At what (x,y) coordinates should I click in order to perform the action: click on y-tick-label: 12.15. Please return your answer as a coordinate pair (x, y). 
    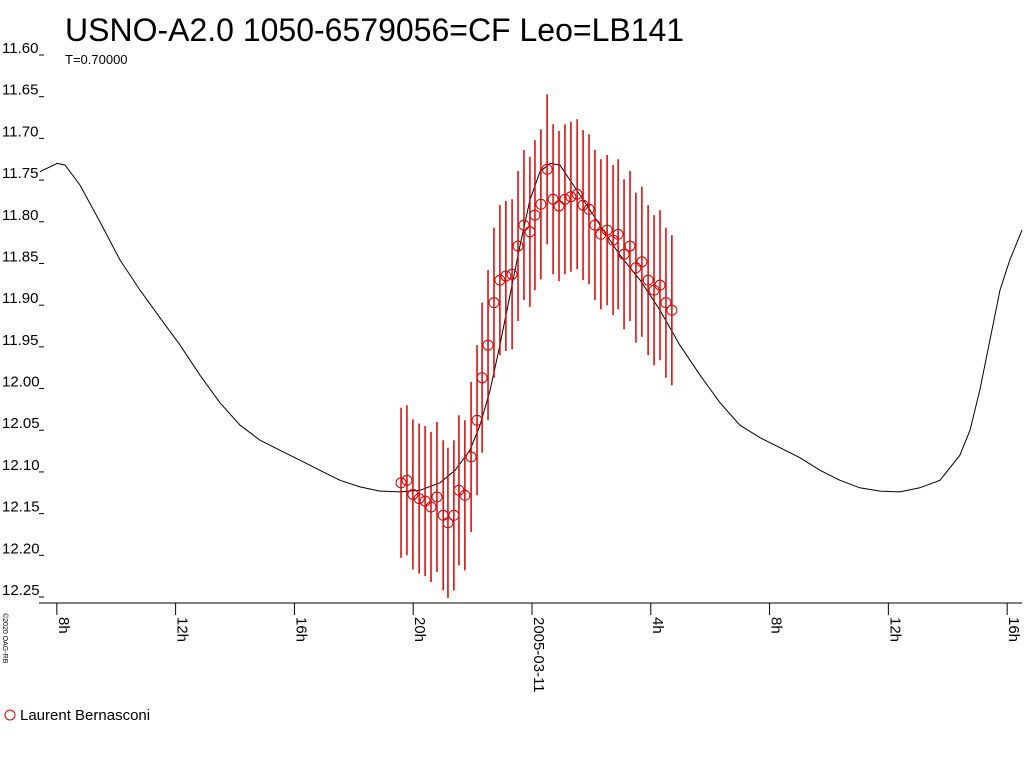
    Looking at the image, I should click on (21, 507).